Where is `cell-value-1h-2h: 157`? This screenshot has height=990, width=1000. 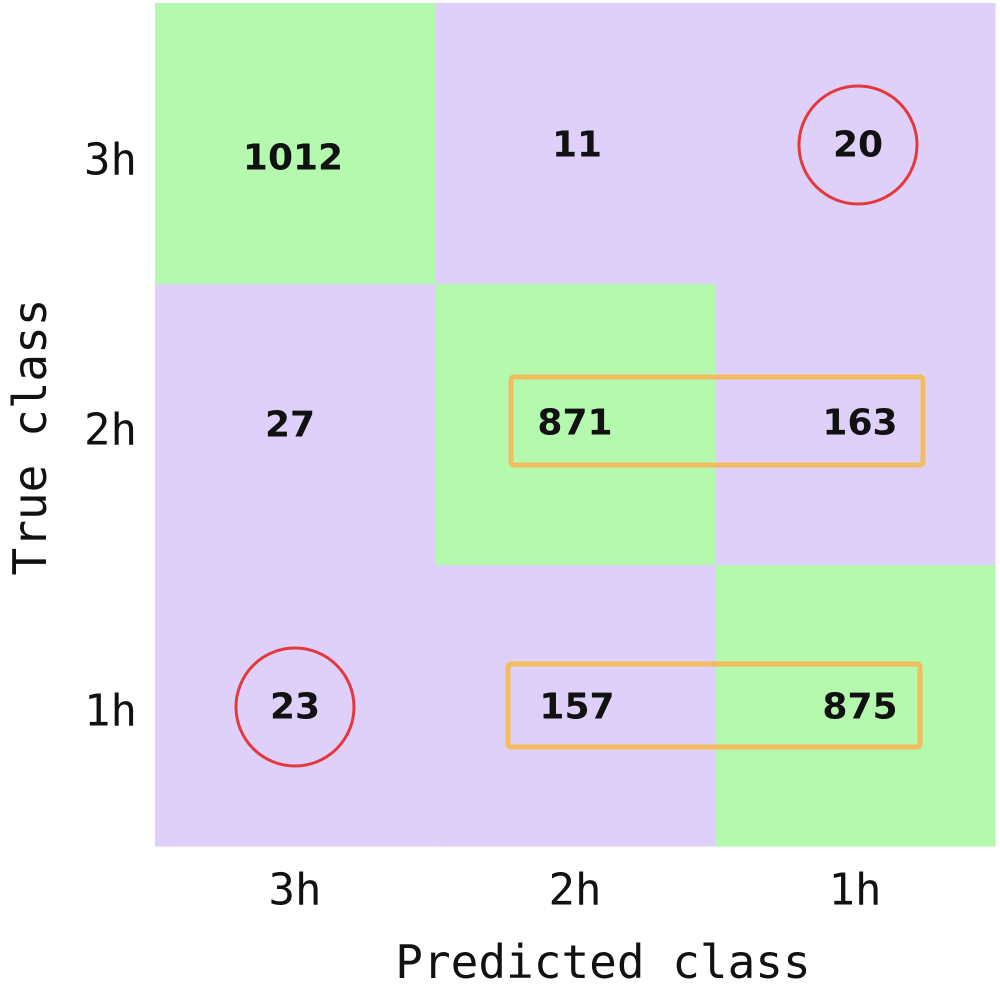
cell-value-1h-2h: 157 is located at coordinates (576, 707).